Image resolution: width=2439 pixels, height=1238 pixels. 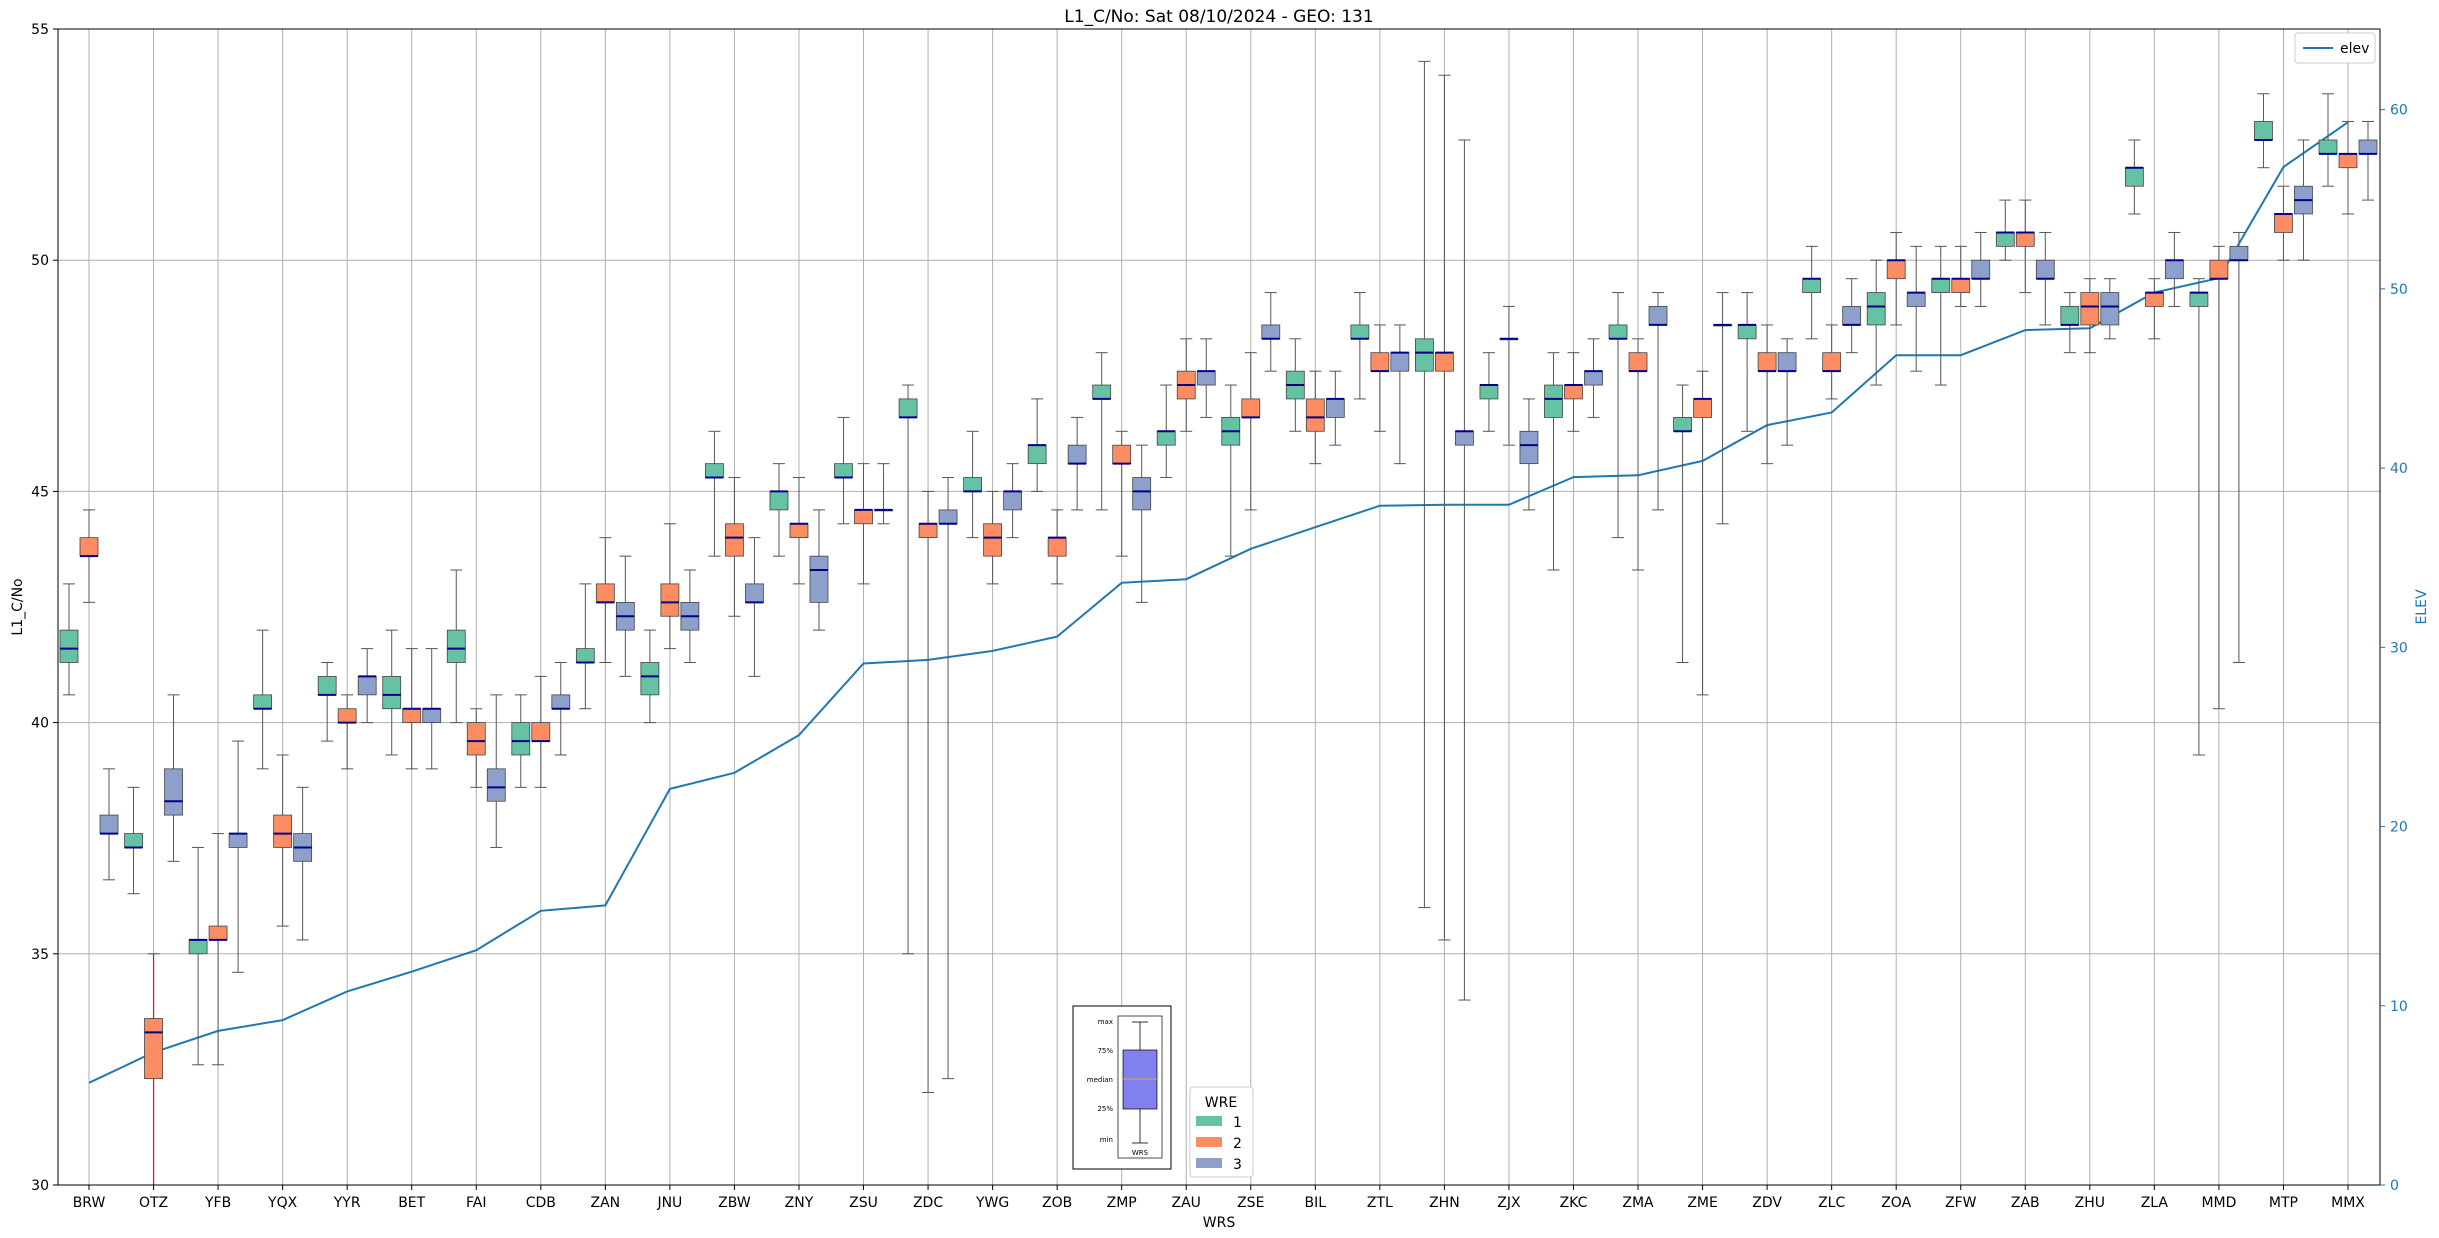 I want to click on box-wre3-zla, so click(x=2174, y=269).